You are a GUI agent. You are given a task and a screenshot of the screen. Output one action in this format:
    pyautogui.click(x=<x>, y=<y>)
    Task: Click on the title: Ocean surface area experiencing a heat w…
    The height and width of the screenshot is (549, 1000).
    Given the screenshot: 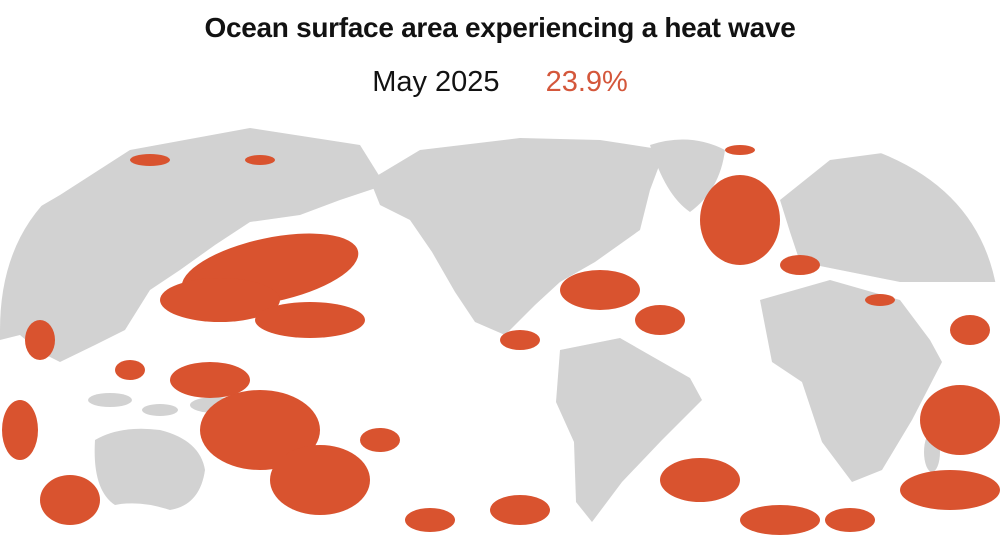 What is the action you would take?
    pyautogui.click(x=500, y=27)
    